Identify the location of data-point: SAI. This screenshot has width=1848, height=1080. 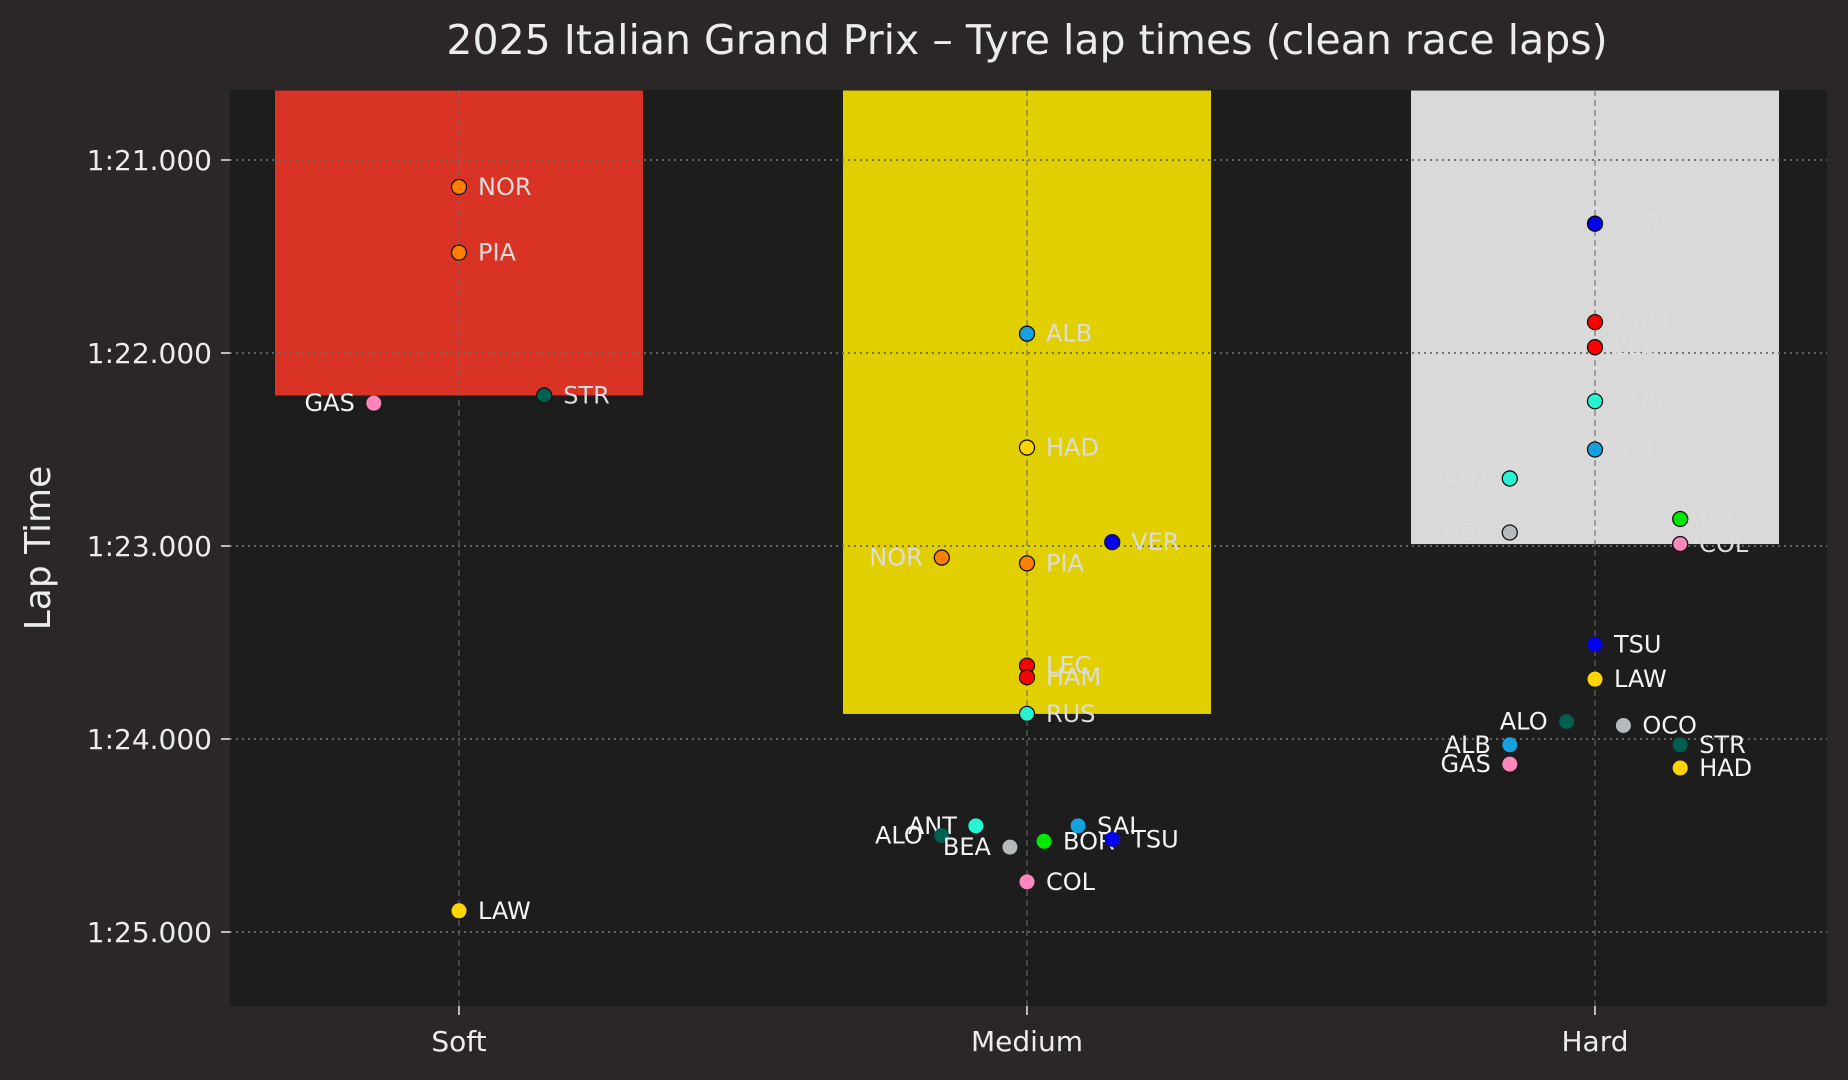
(1619, 450).